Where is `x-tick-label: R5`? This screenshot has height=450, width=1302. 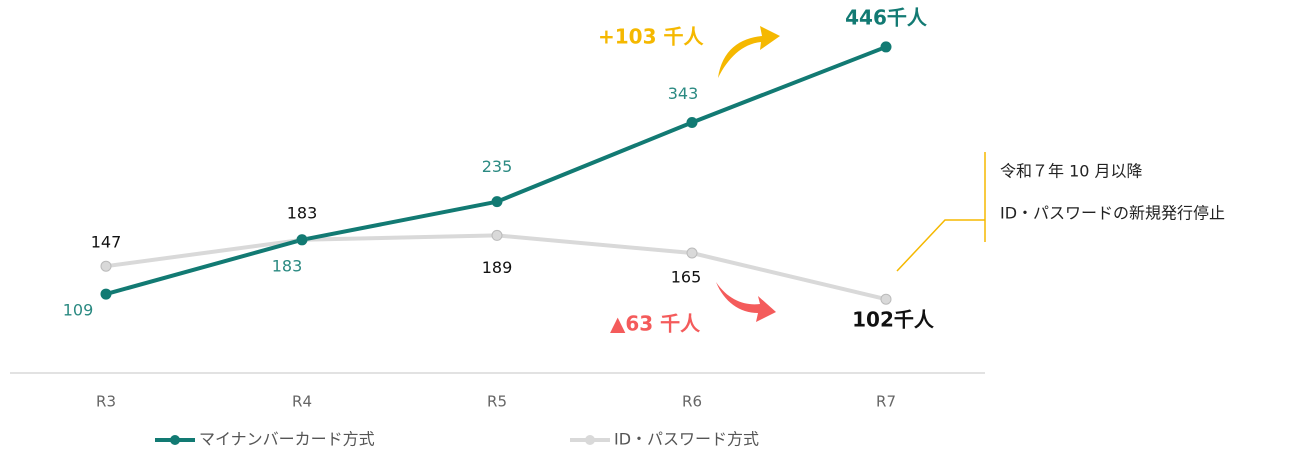 x-tick-label: R5 is located at coordinates (497, 402).